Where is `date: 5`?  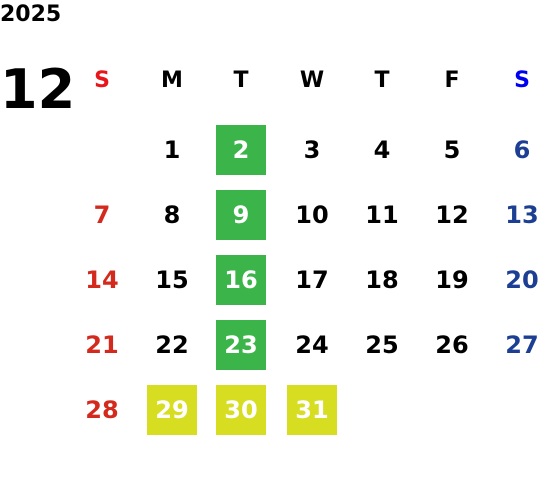 date: 5 is located at coordinates (452, 150).